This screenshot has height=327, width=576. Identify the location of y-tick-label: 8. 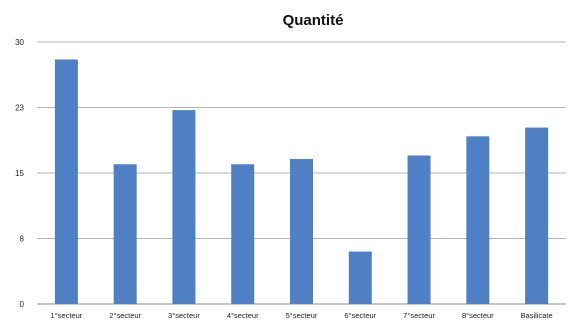
(22, 239).